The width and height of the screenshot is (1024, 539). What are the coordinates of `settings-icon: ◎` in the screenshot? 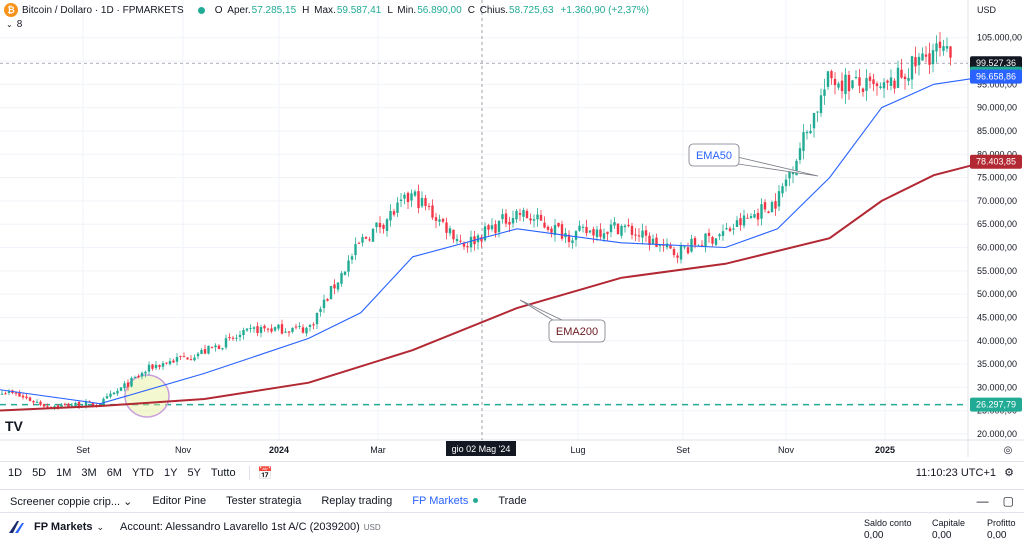 It's located at (1008, 450).